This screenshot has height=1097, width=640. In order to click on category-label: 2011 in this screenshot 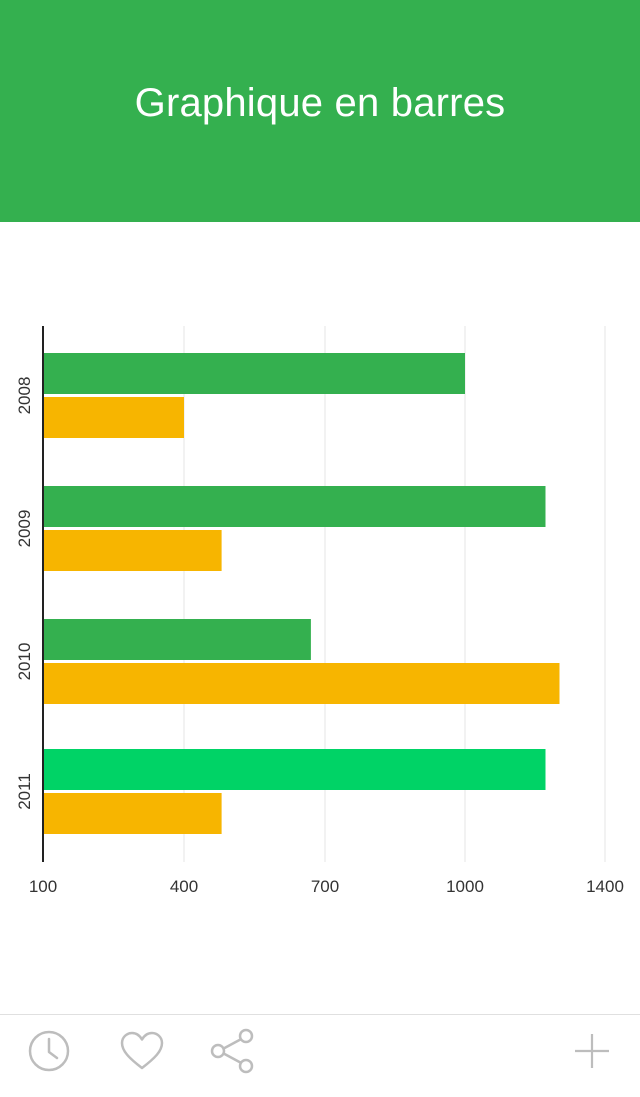, I will do `click(24, 791)`.